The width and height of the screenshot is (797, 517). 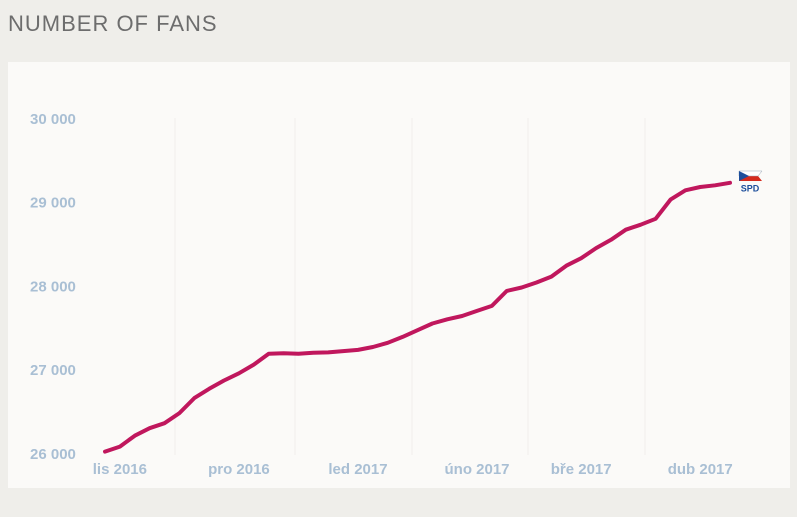 What do you see at coordinates (744, 176) in the screenshot?
I see `flag-triangle` at bounding box center [744, 176].